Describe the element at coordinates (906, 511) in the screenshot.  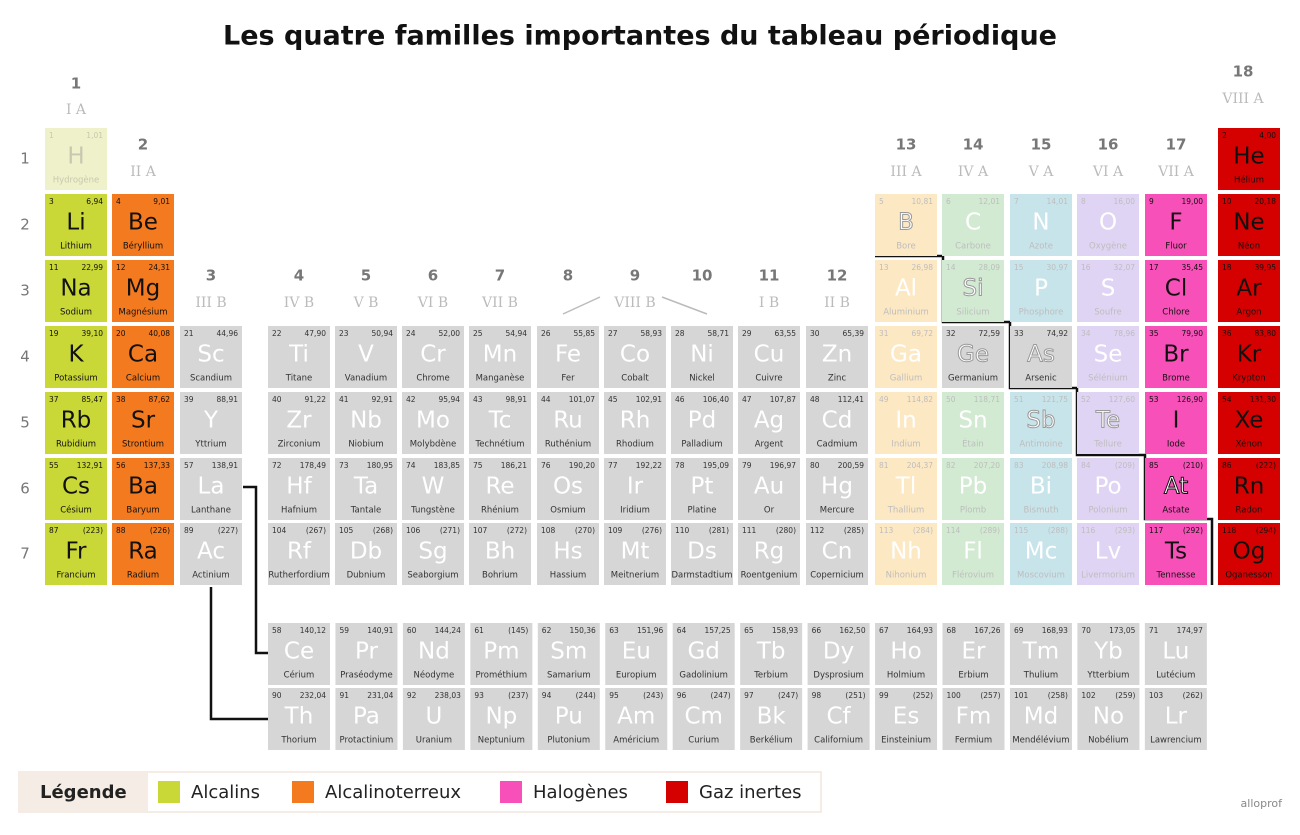
I see `element-name: Thallium` at that location.